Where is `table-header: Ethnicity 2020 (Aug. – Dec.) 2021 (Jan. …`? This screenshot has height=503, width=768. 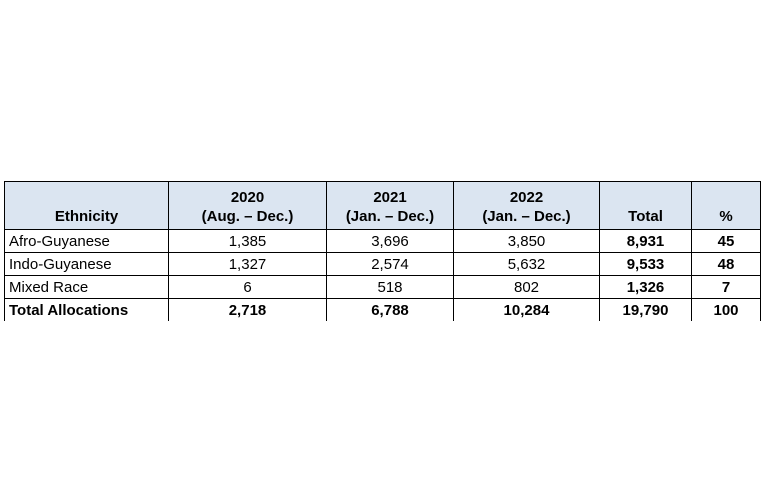
table-header: Ethnicity 2020 (Aug. – Dec.) 2021 (Jan. … is located at coordinates (382, 205).